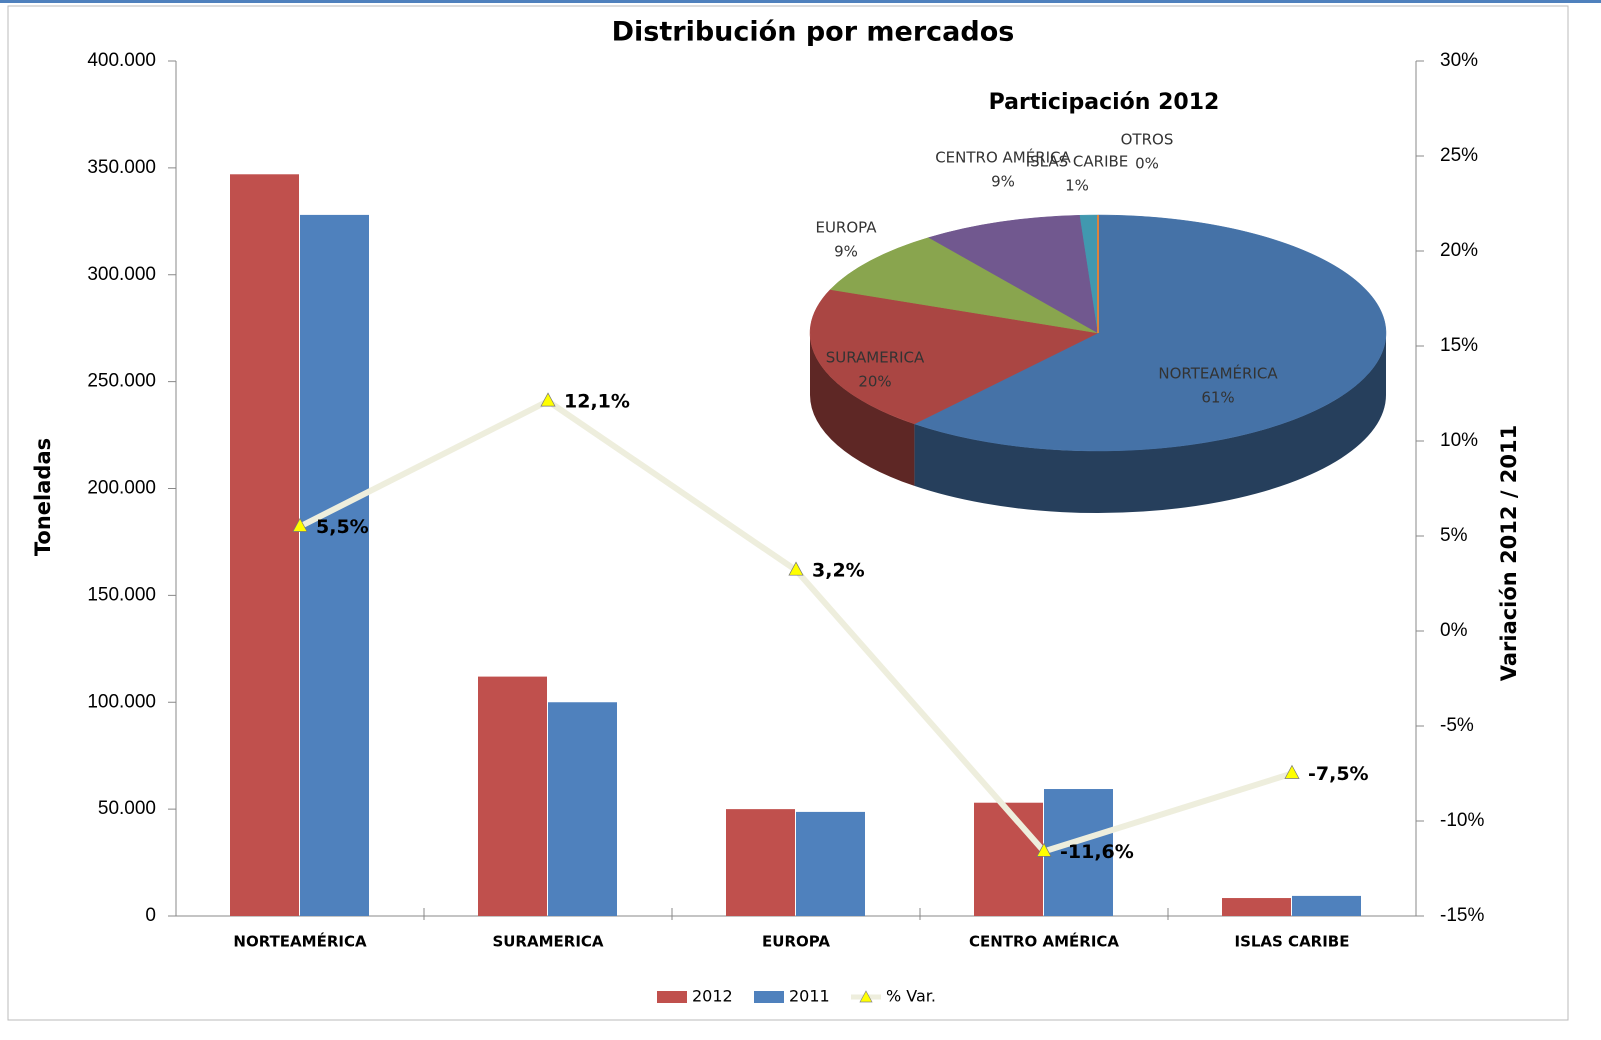 Image resolution: width=1601 pixels, height=1040 pixels. Describe the element at coordinates (1457, 725) in the screenshot. I see `y2-tick-label: -5%` at that location.